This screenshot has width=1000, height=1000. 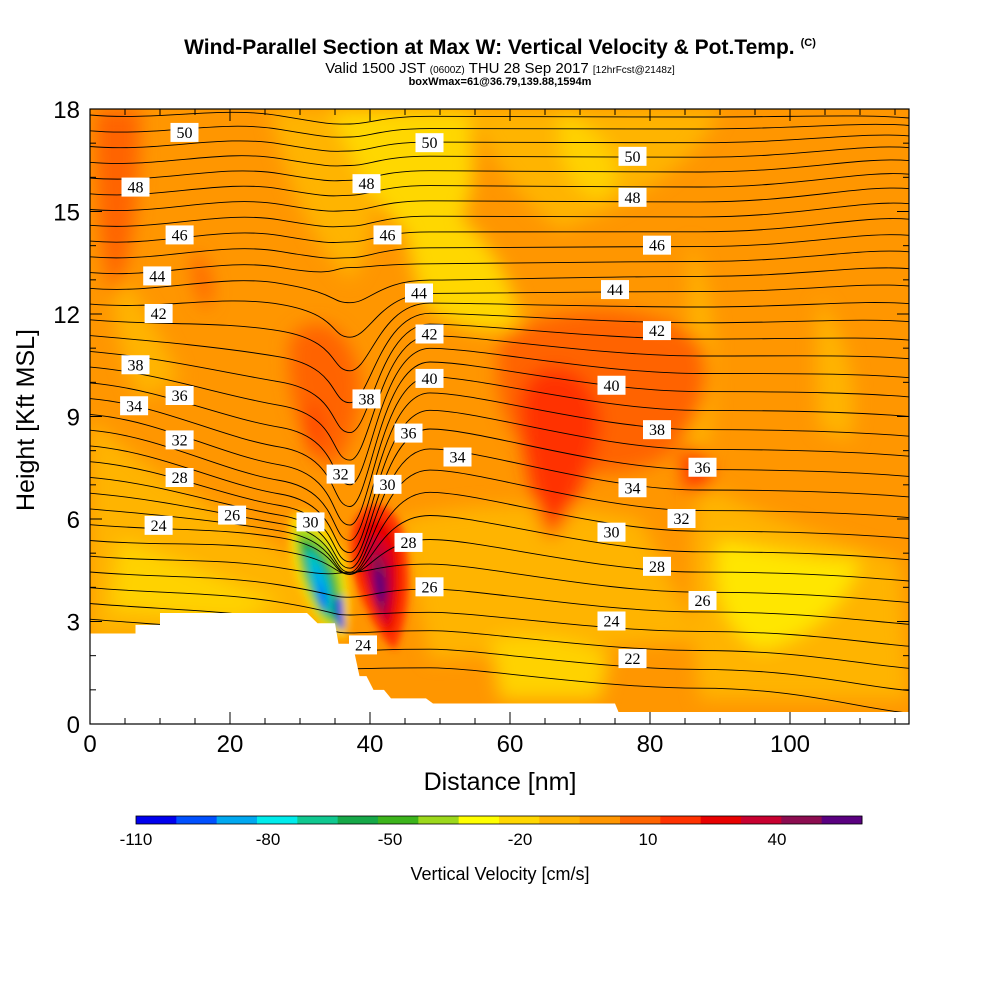 I want to click on x-tick-label: 0, so click(x=89, y=744).